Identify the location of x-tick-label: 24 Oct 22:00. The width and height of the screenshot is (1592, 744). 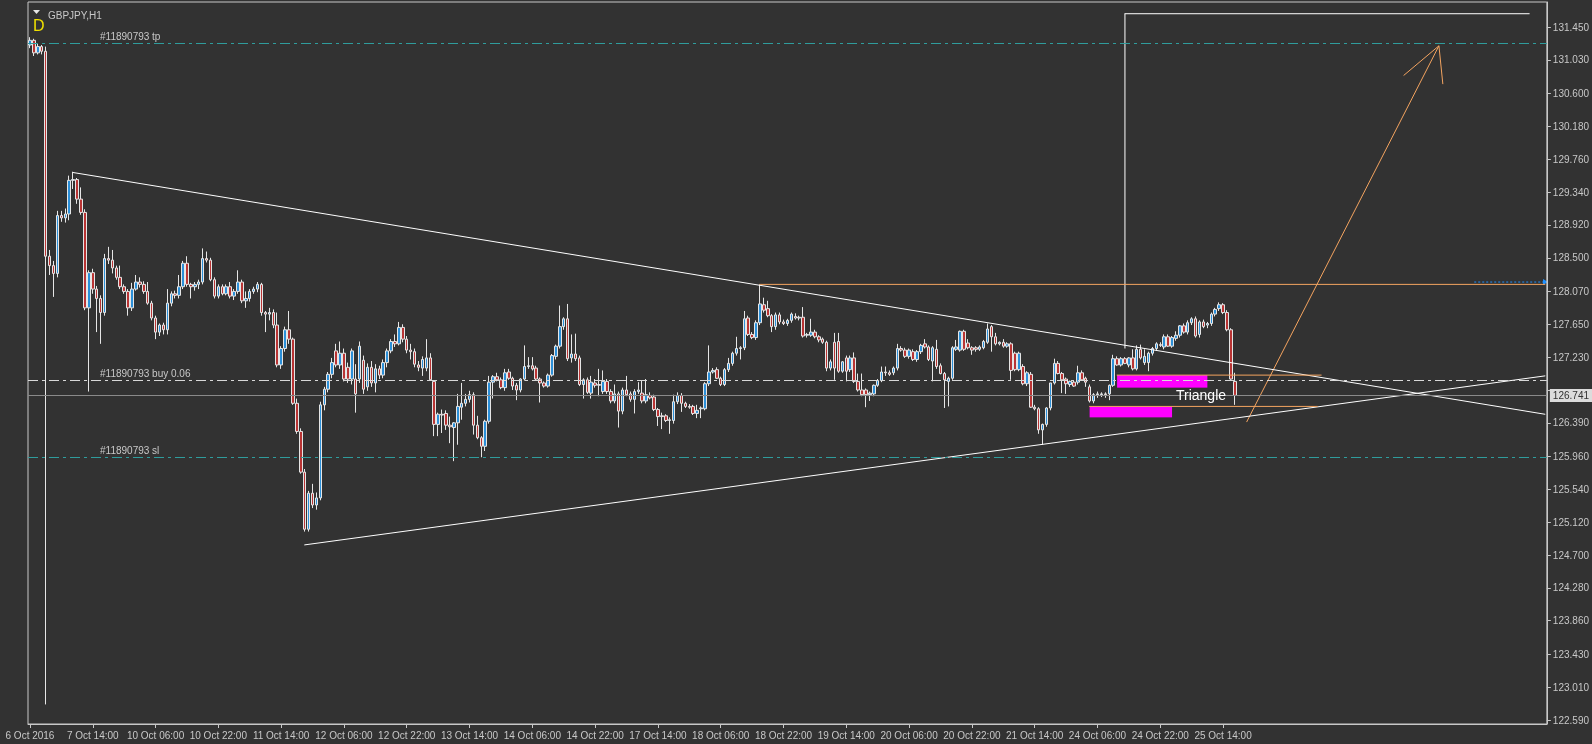
(1160, 735).